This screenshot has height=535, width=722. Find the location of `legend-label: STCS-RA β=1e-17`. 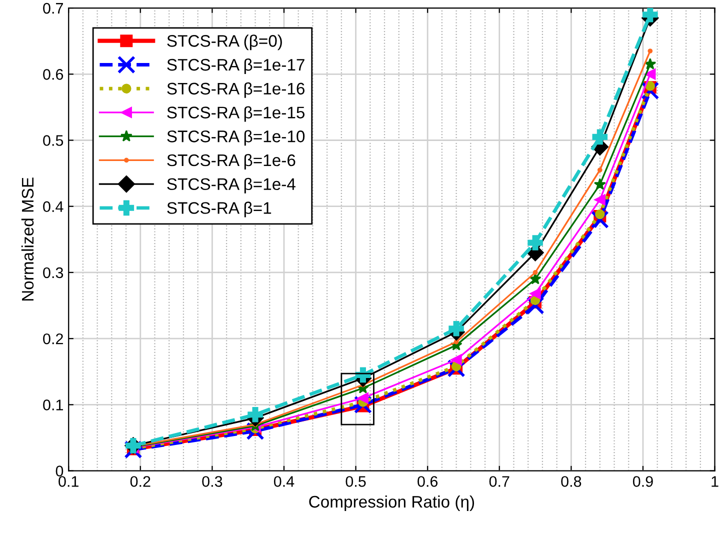

legend-label: STCS-RA β=1e-17 is located at coordinates (235, 66).